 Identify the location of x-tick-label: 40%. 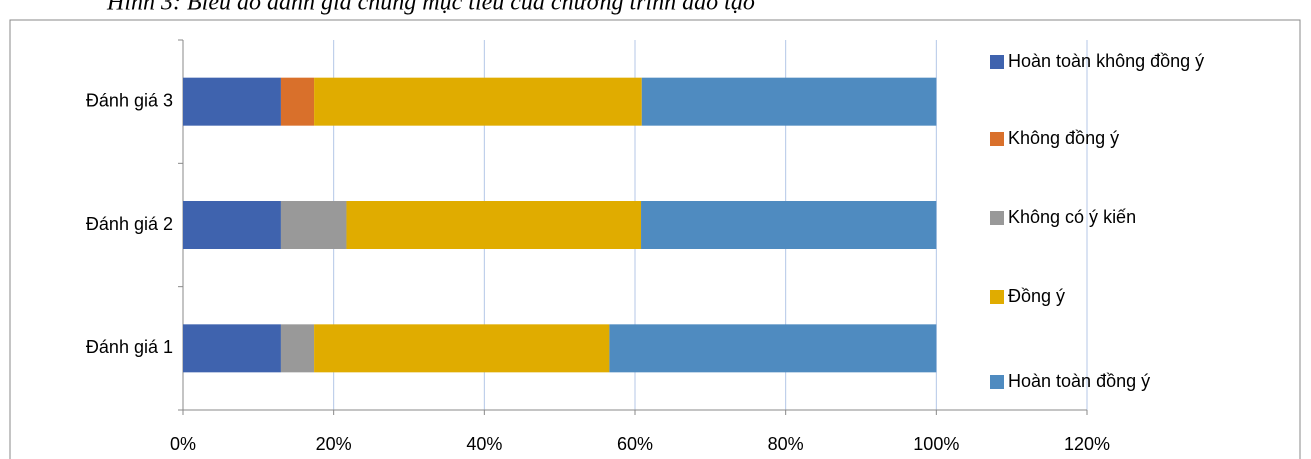
(484, 444).